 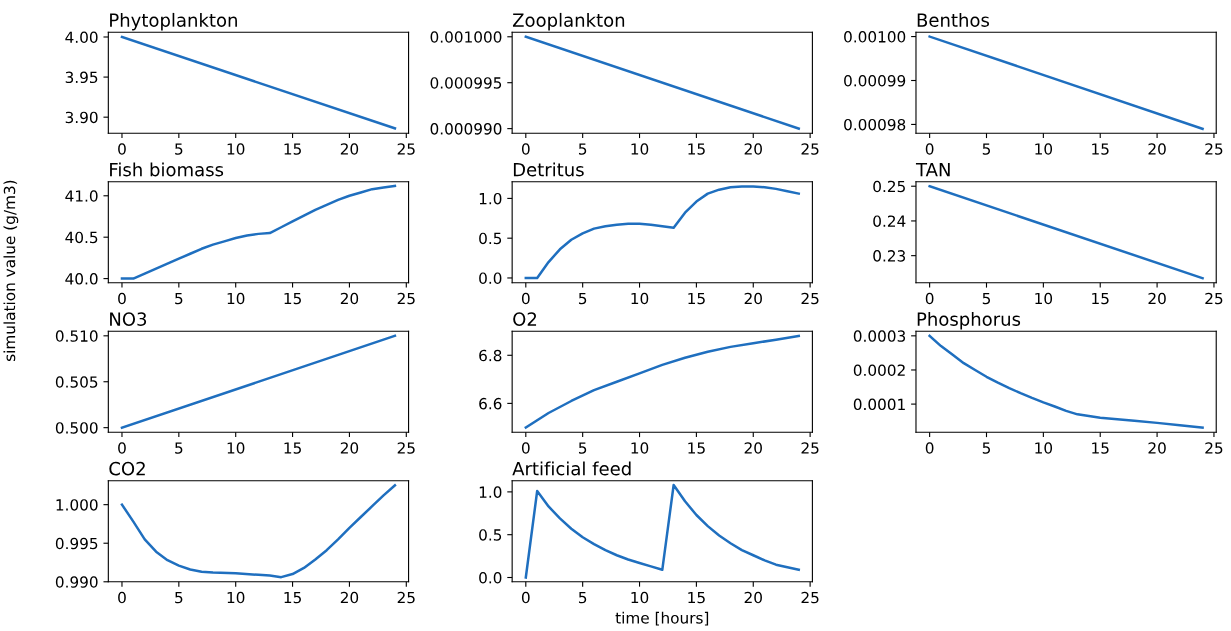 I want to click on y-tick-label: 0.00099, so click(x=875, y=80).